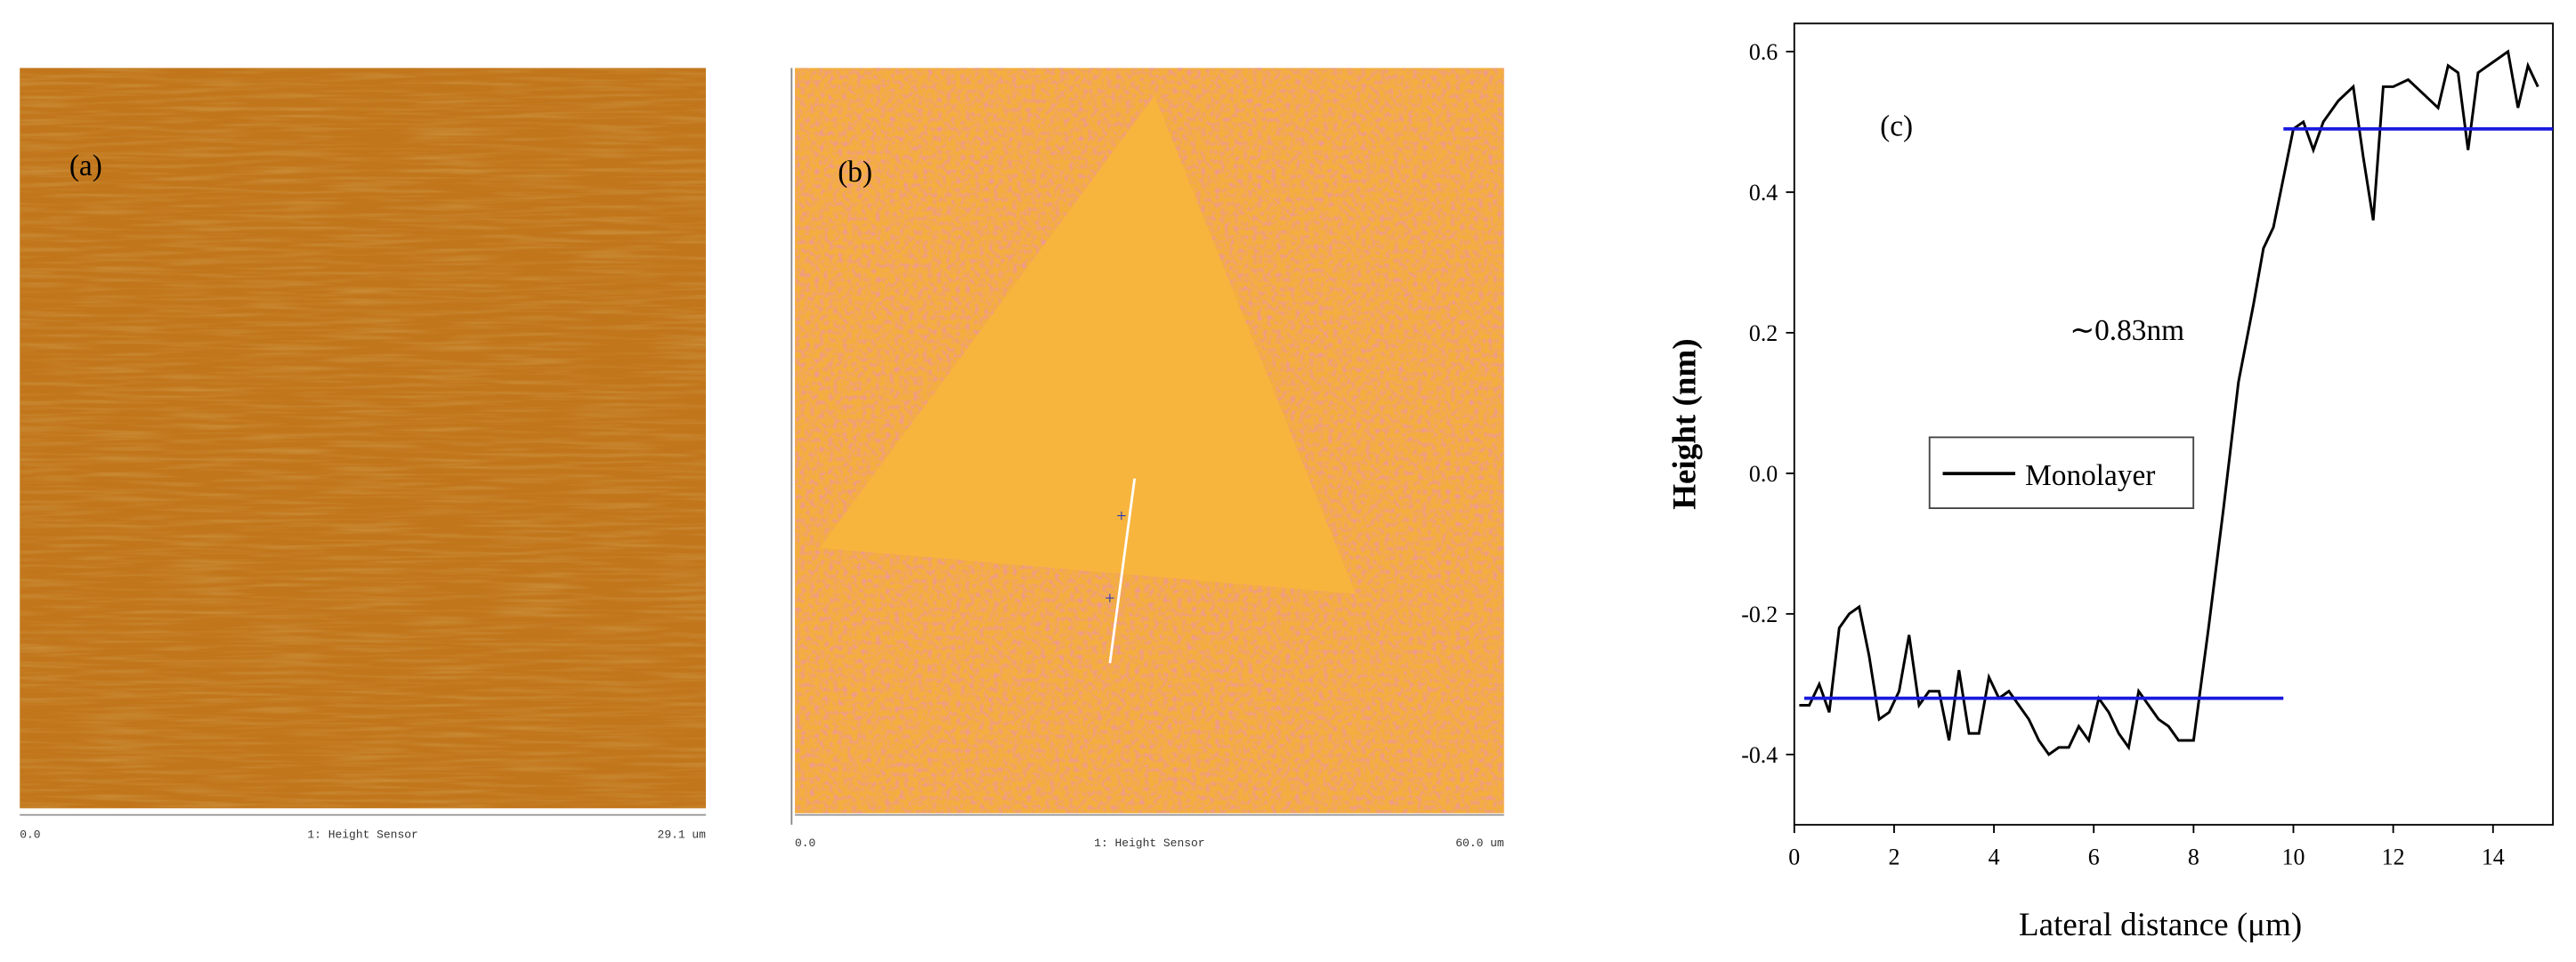 The width and height of the screenshot is (2576, 962). I want to click on y-tick-label: 0.0, so click(1763, 474).